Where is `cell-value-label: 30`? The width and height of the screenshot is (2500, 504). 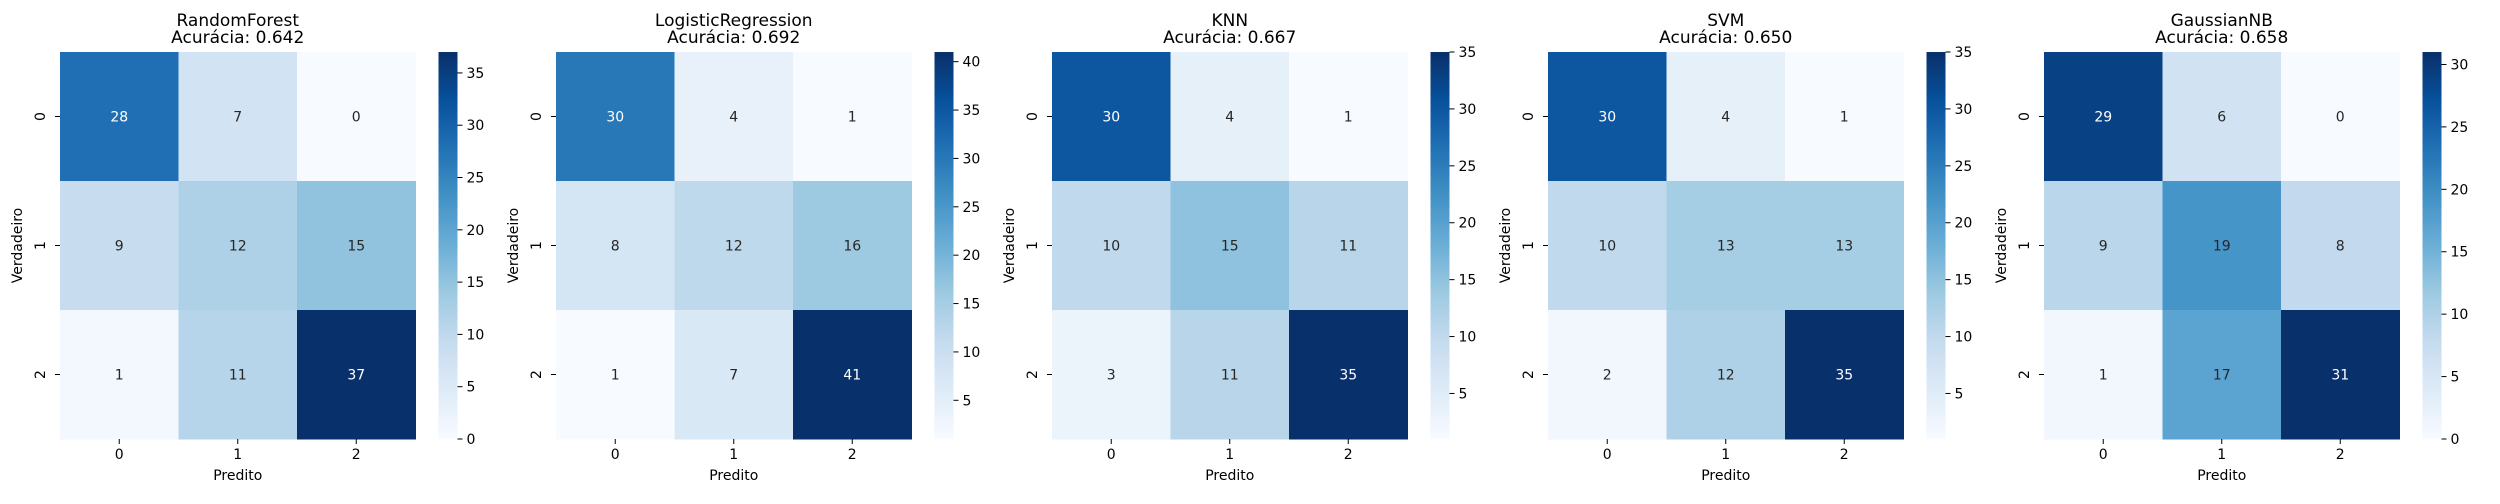
cell-value-label: 30 is located at coordinates (1607, 118).